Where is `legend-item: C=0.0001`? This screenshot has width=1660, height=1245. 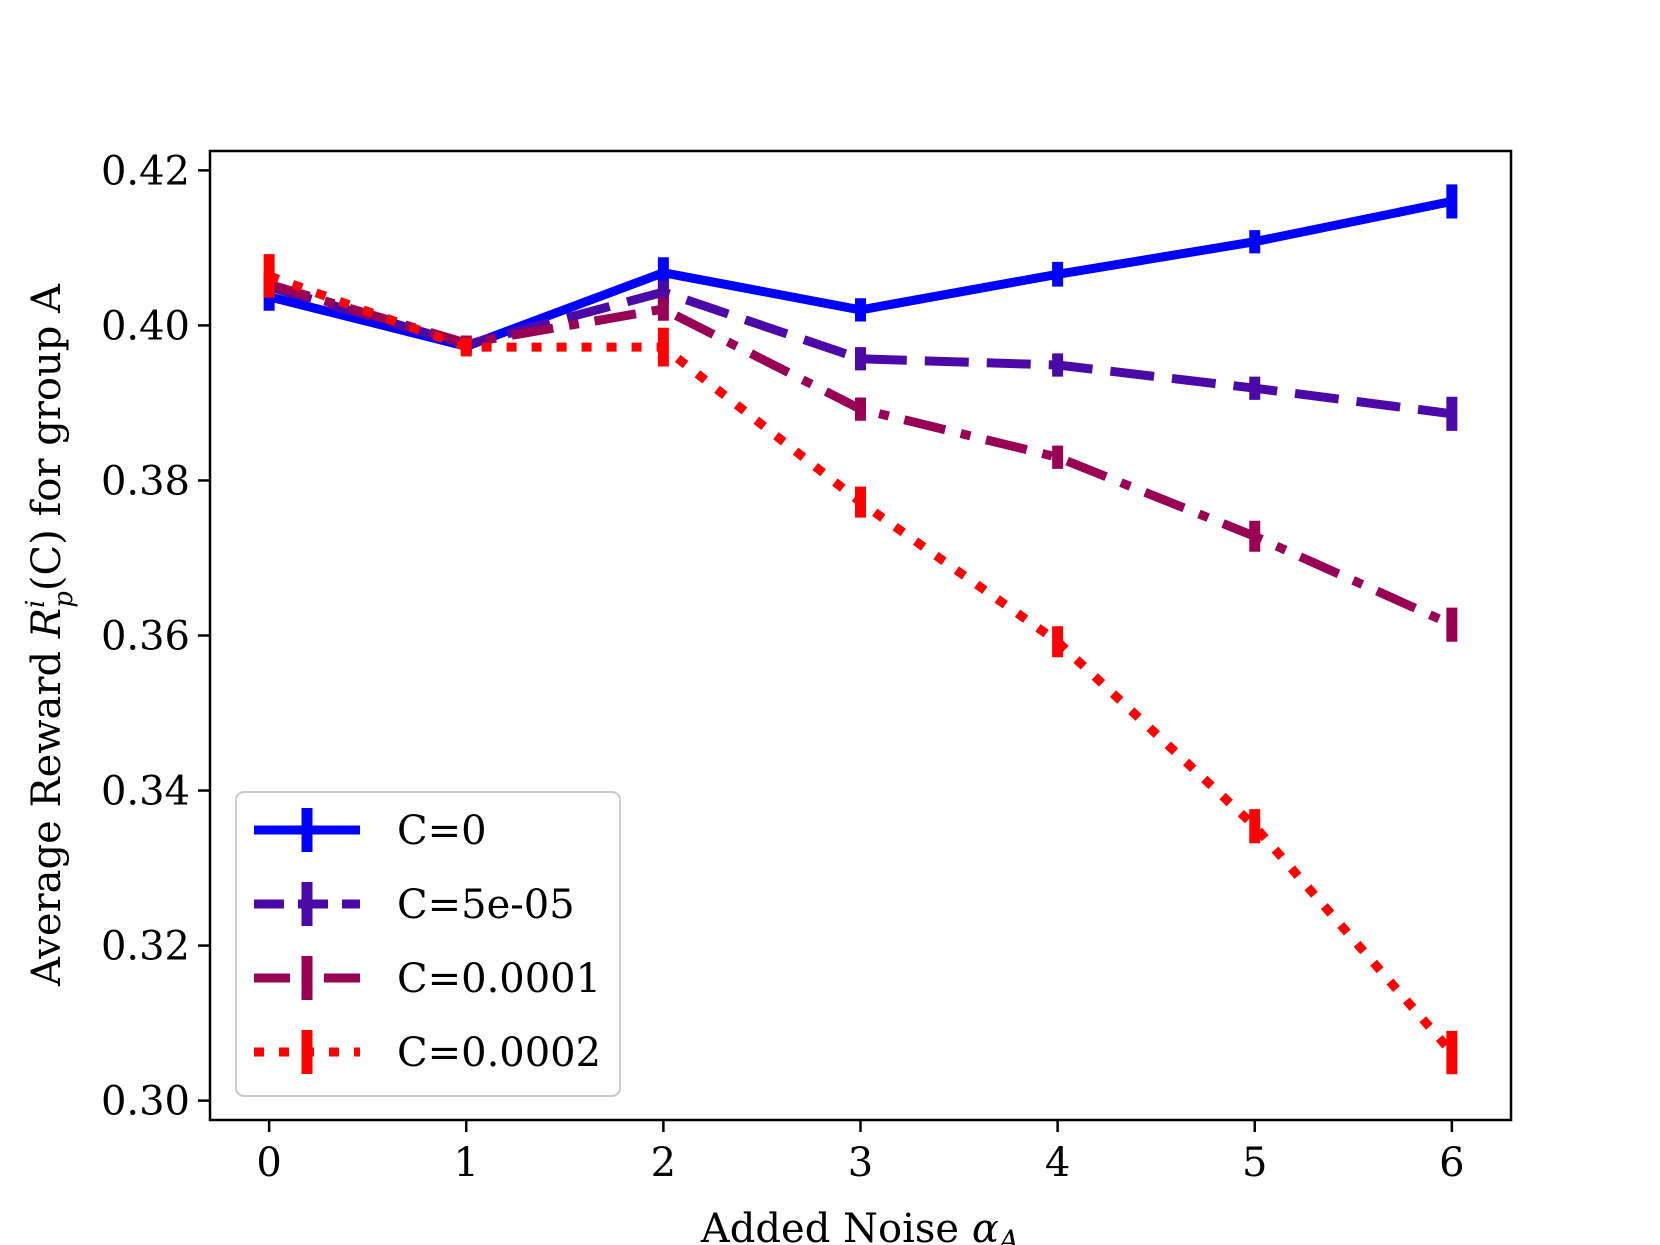 legend-item: C=0.0001 is located at coordinates (427, 979).